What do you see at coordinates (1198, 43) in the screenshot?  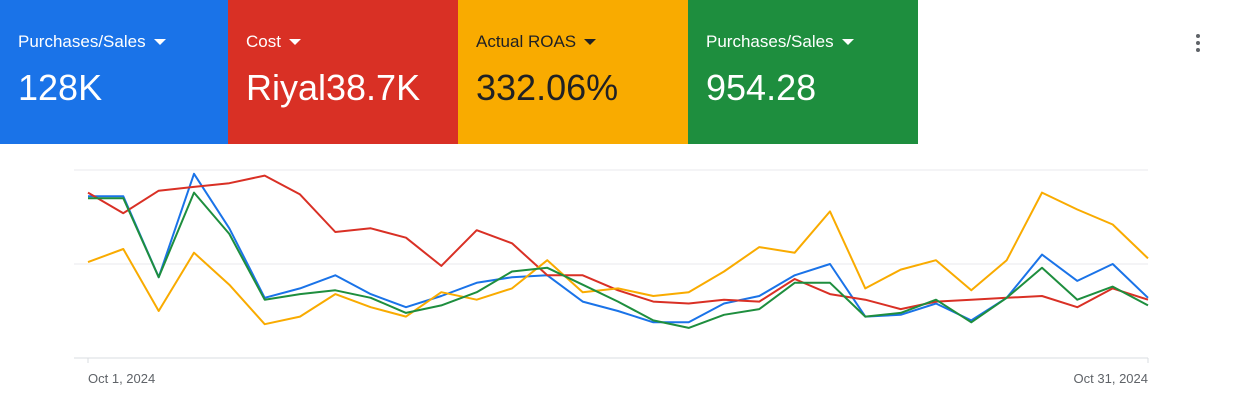 I see `more-options-icon` at bounding box center [1198, 43].